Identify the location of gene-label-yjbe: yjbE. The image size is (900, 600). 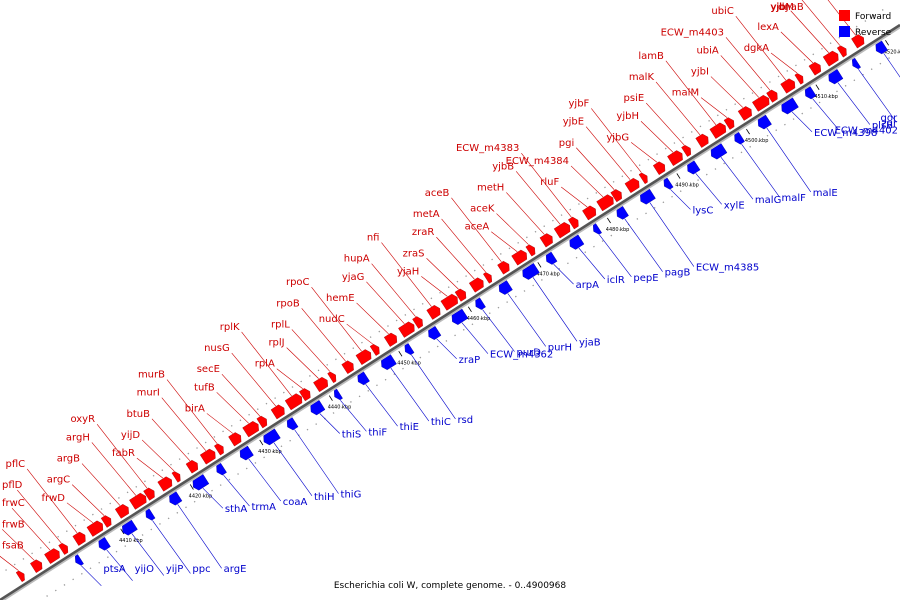
(573, 122).